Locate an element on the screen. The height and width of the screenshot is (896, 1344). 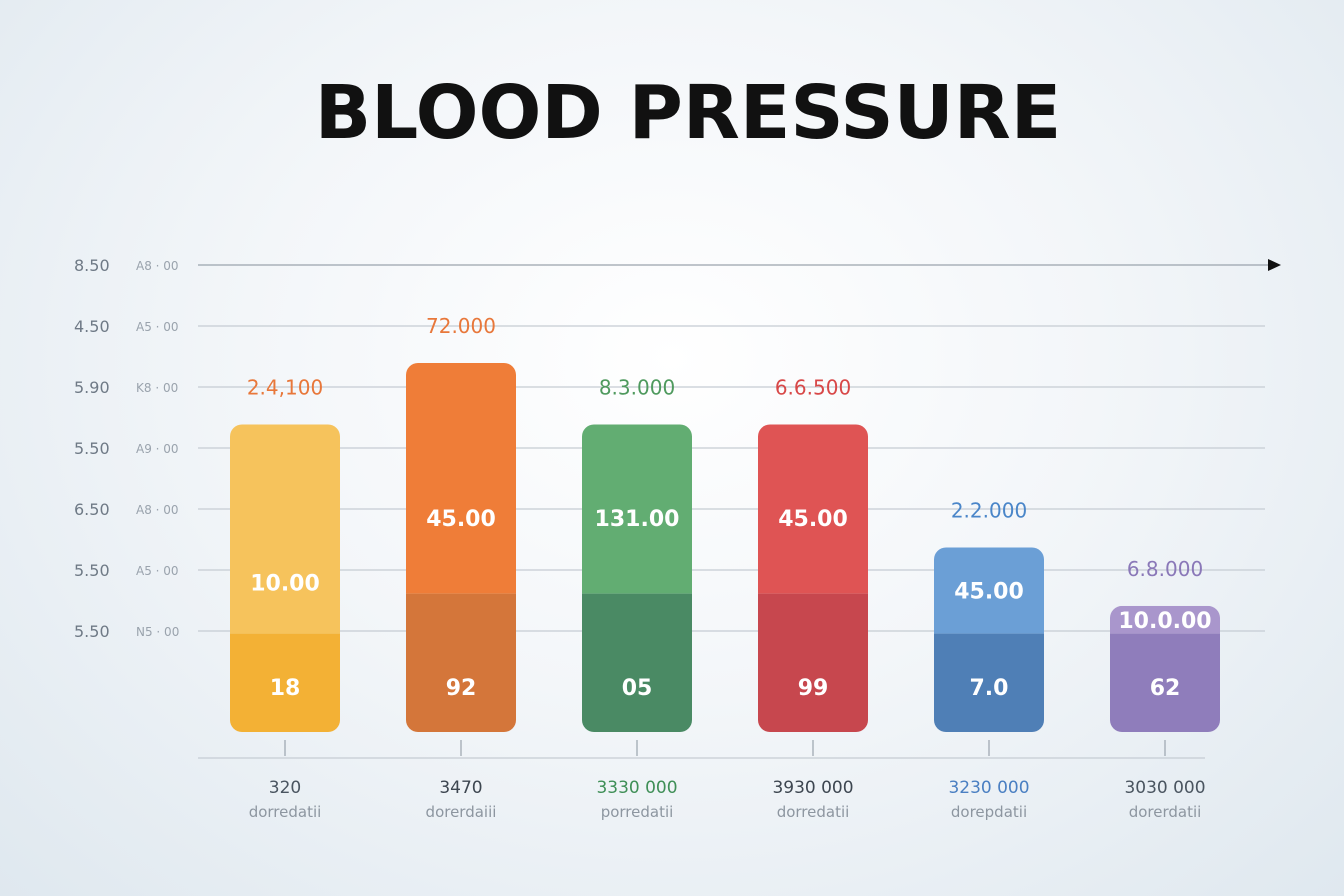
x-category-label: 3230 000 is located at coordinates (988, 788).